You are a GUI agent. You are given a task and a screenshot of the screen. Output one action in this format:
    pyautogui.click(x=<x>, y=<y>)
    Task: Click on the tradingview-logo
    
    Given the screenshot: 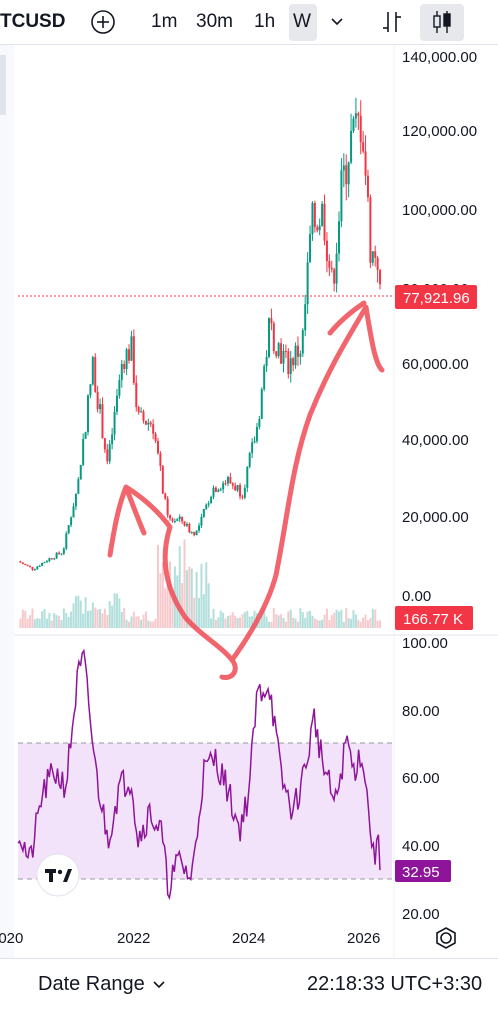 What is the action you would take?
    pyautogui.click(x=58, y=875)
    